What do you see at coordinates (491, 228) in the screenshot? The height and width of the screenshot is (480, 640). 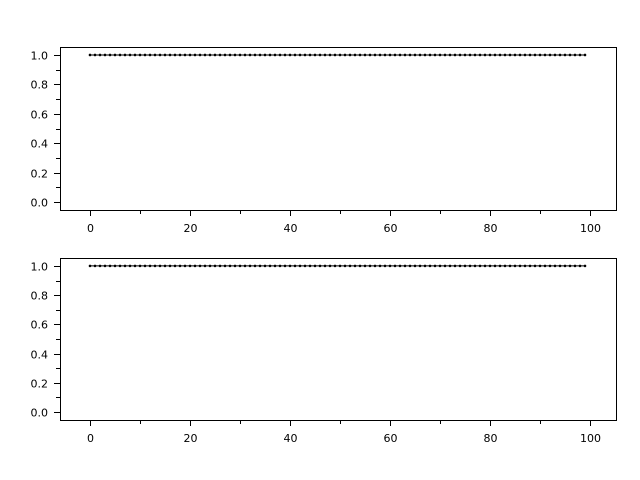 I see `x-tick-label: 80` at bounding box center [491, 228].